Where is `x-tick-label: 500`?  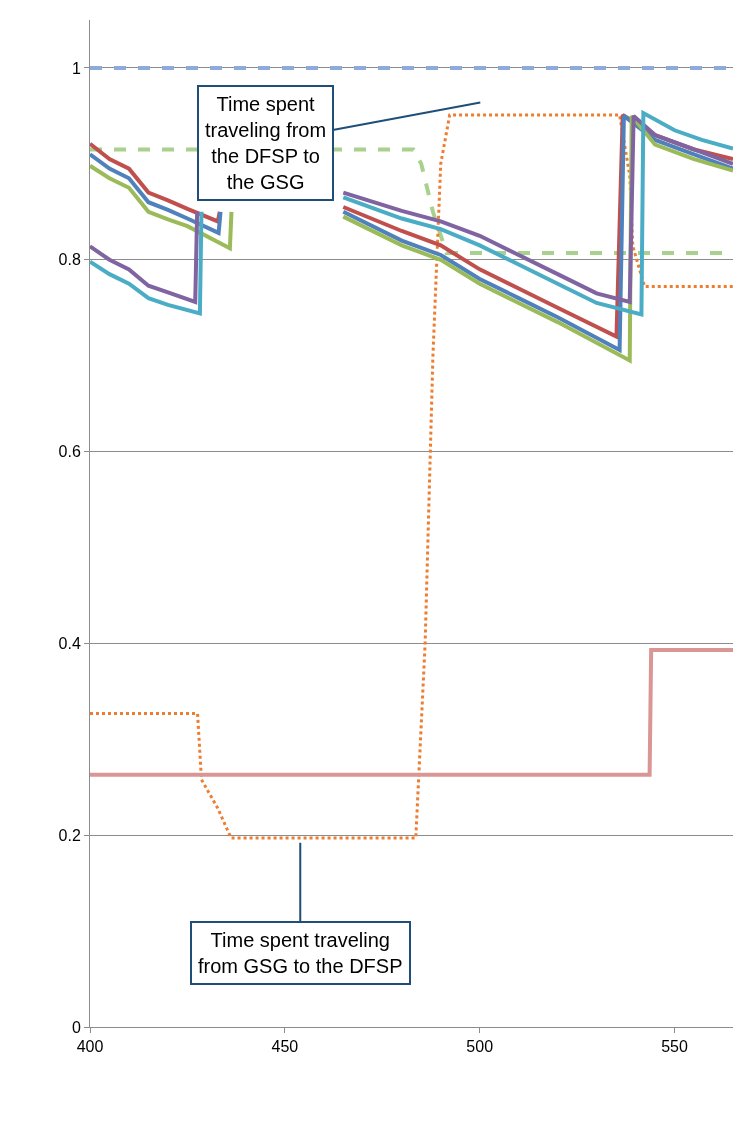 x-tick-label: 500 is located at coordinates (480, 1047).